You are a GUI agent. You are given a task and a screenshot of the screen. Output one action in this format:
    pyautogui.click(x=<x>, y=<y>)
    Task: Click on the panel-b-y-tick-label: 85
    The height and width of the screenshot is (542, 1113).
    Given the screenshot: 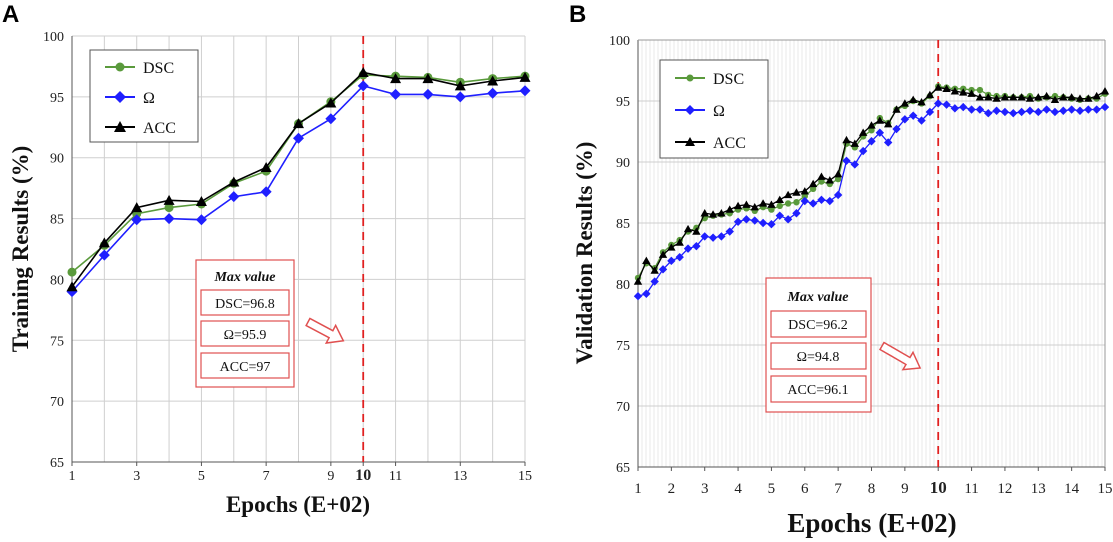 What is the action you would take?
    pyautogui.click(x=623, y=224)
    